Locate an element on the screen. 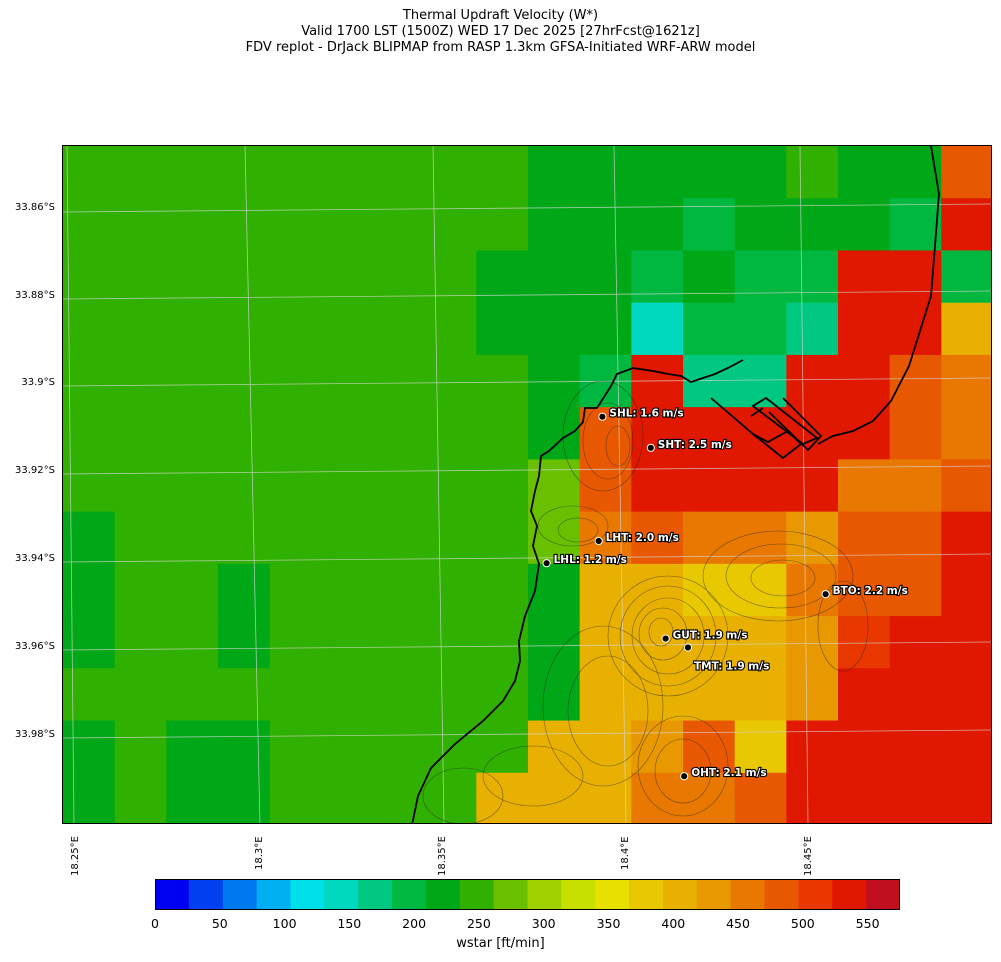  lat-label-33-86: 33.86°S is located at coordinates (35, 207).